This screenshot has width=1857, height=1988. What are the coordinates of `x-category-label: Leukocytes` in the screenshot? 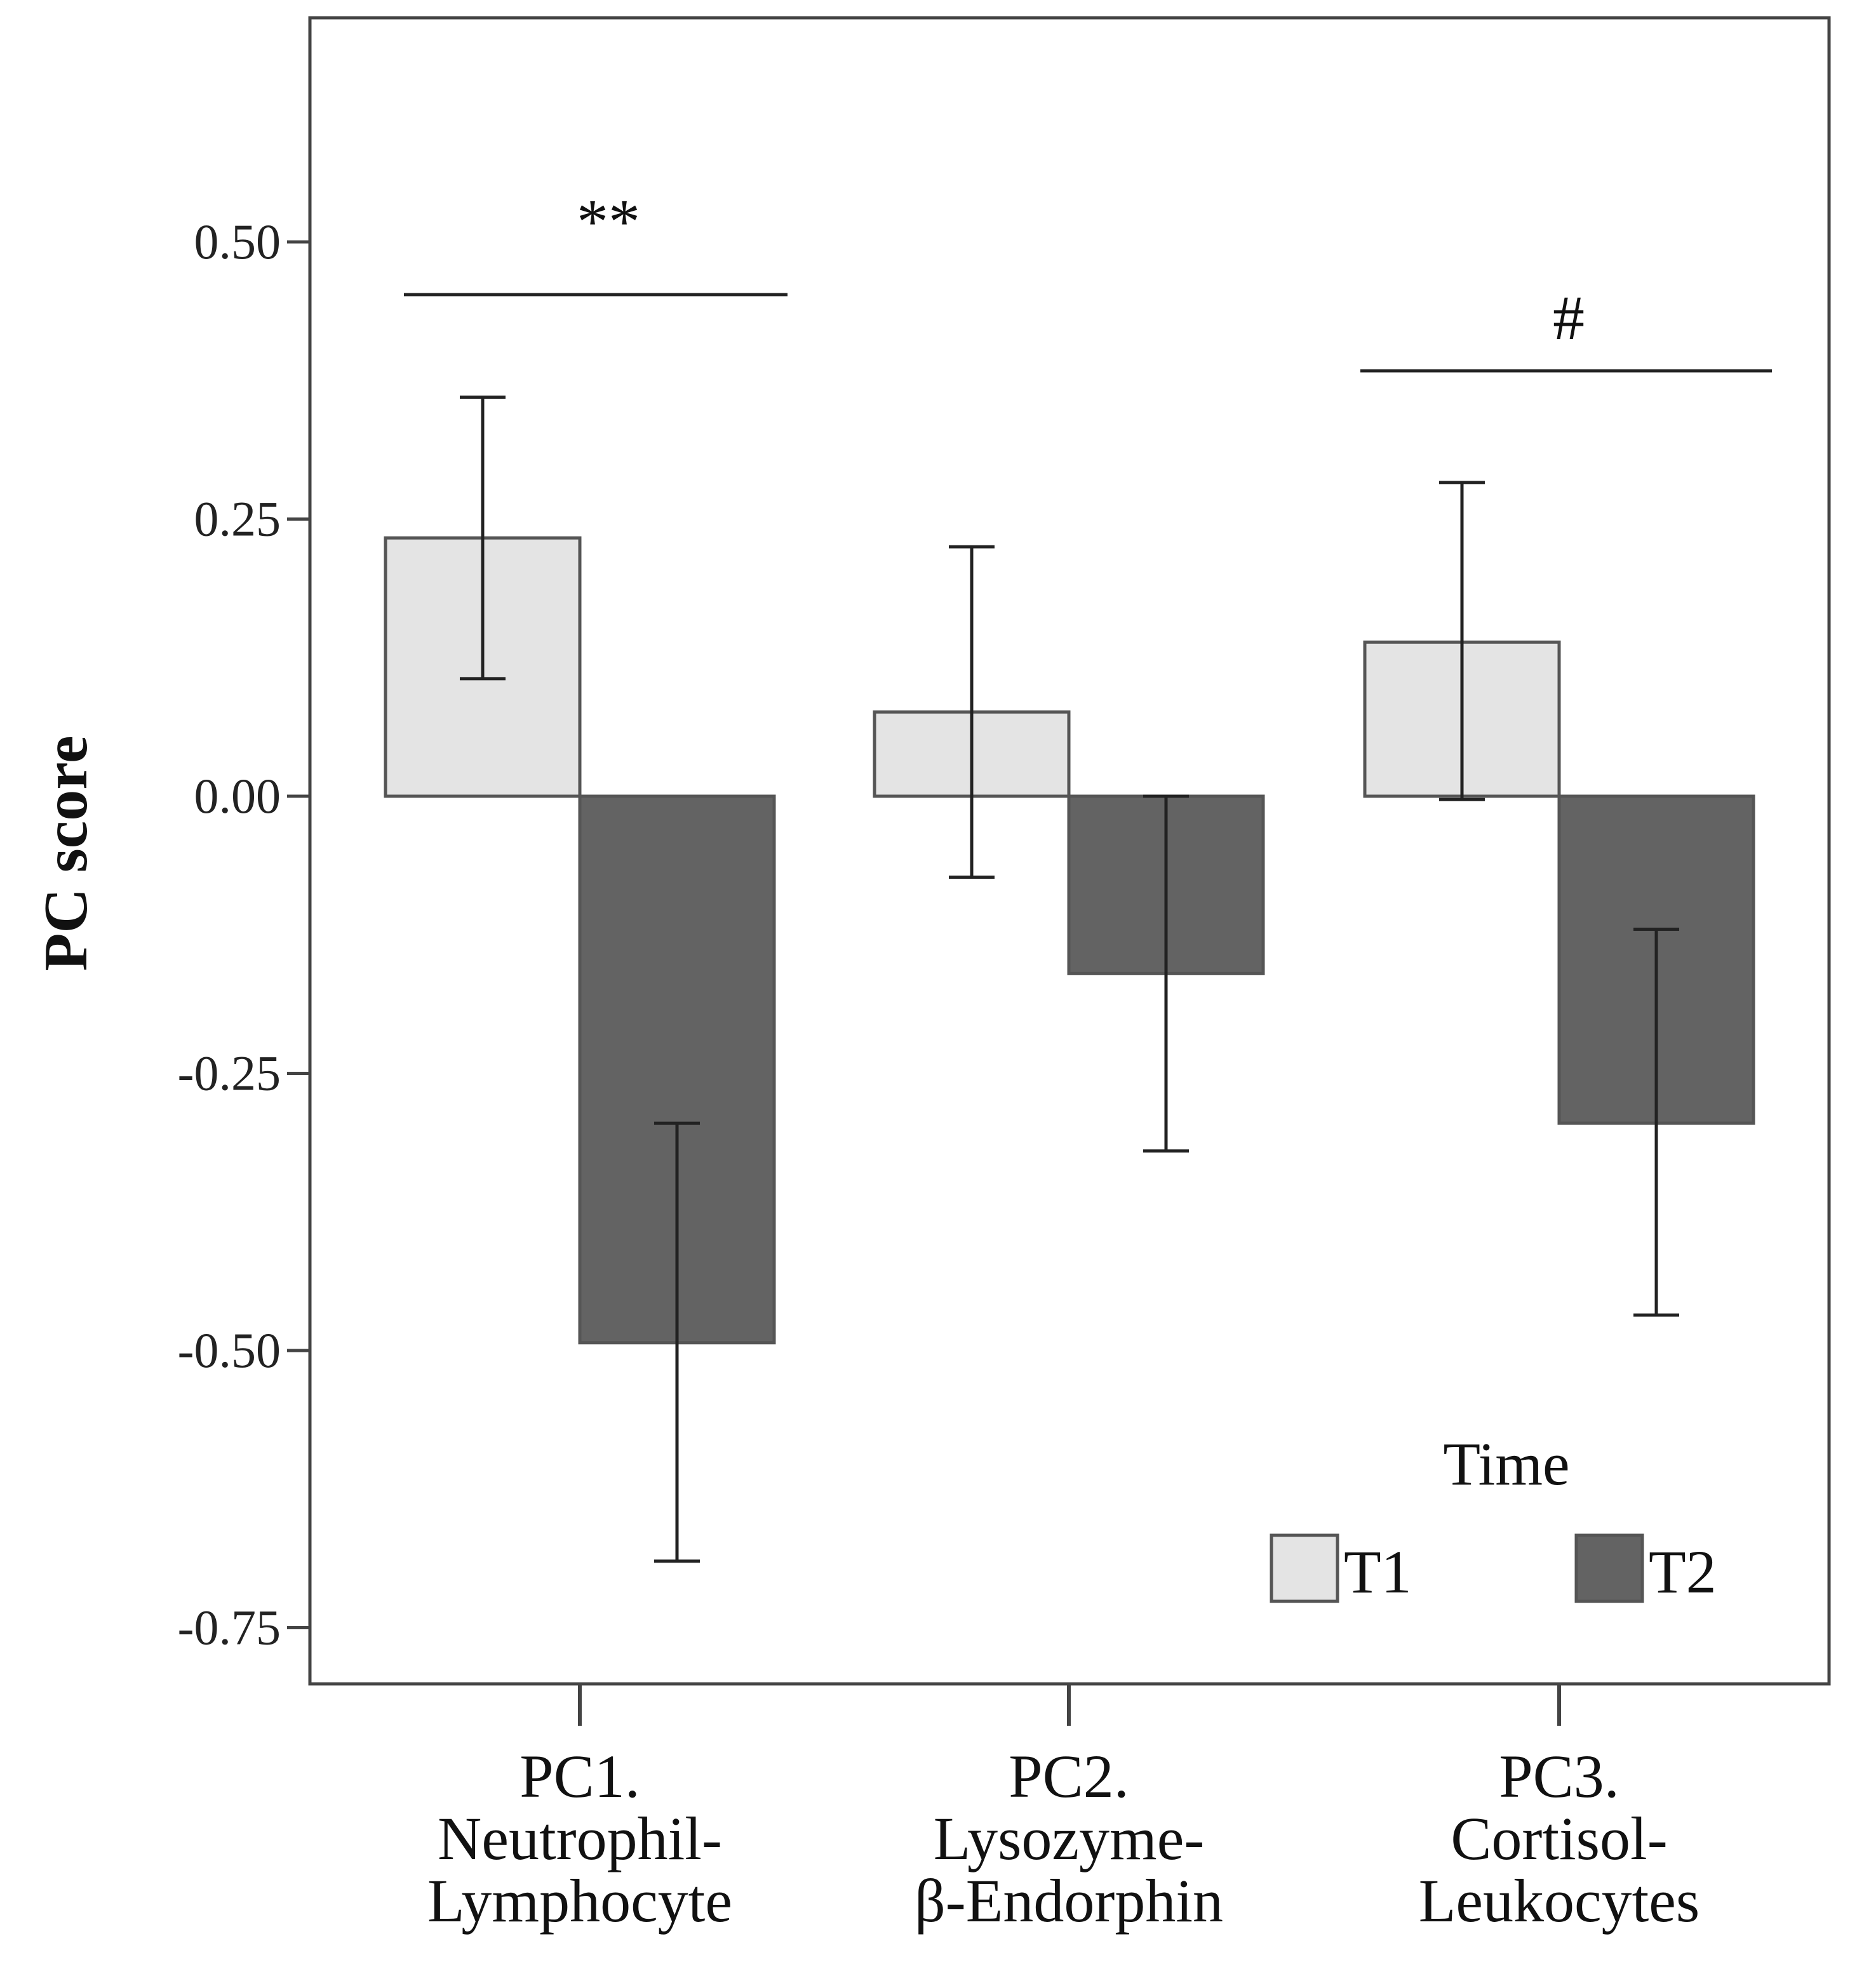 It's located at (1559, 1901).